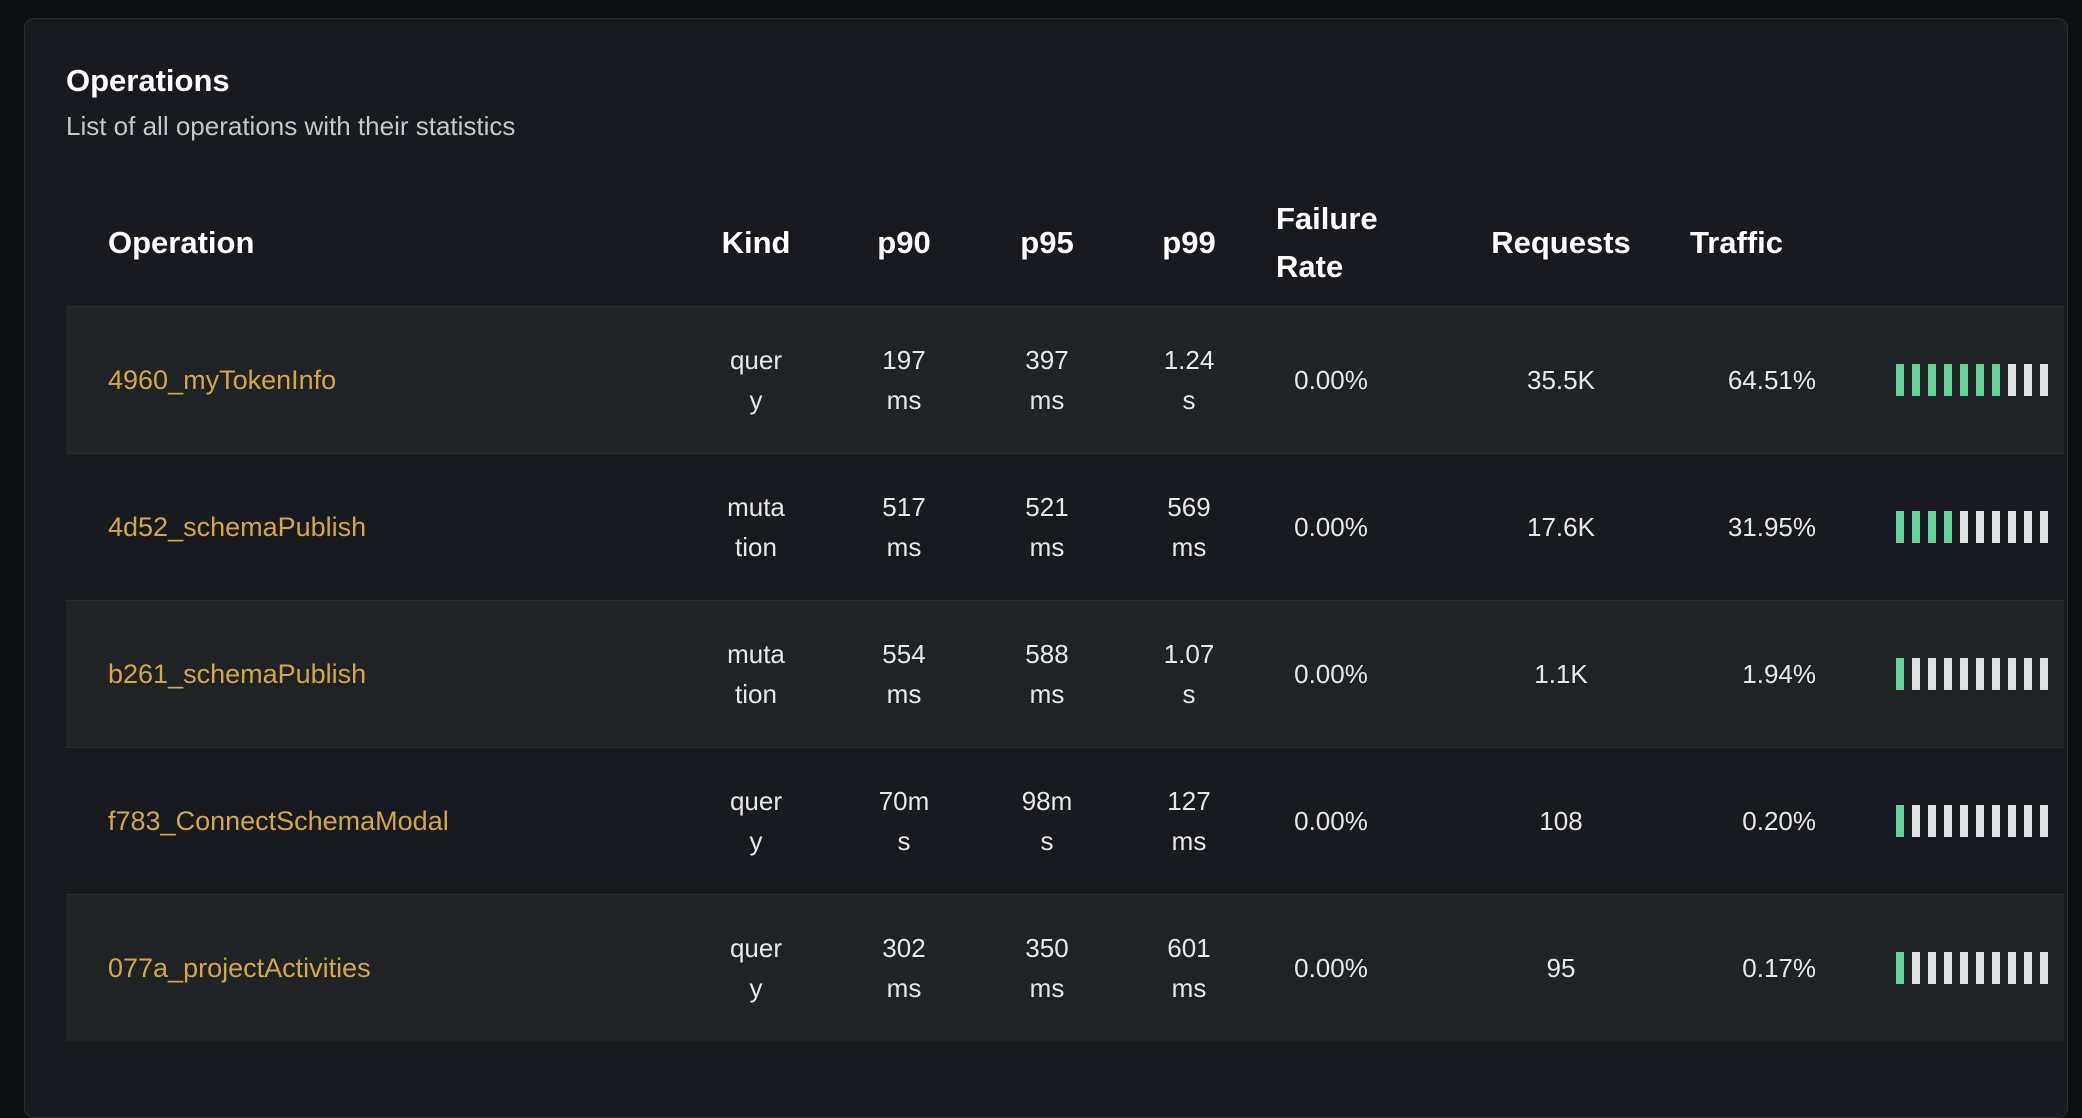  I want to click on traffic-cell: 0.20%, so click(1779, 821).